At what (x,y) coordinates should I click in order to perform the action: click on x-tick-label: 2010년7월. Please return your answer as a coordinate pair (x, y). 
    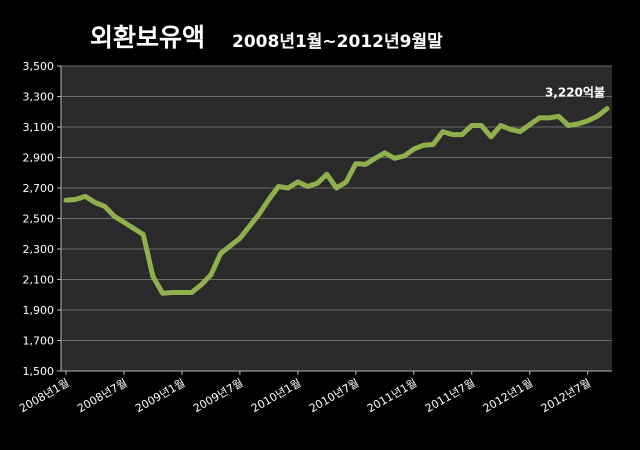
    Looking at the image, I should click on (334, 395).